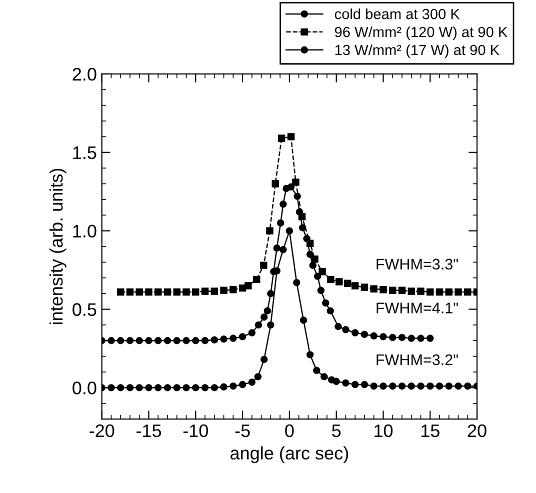  I want to click on legend-label: 96 W/mm² (120 W) at 90 K, so click(421, 33).